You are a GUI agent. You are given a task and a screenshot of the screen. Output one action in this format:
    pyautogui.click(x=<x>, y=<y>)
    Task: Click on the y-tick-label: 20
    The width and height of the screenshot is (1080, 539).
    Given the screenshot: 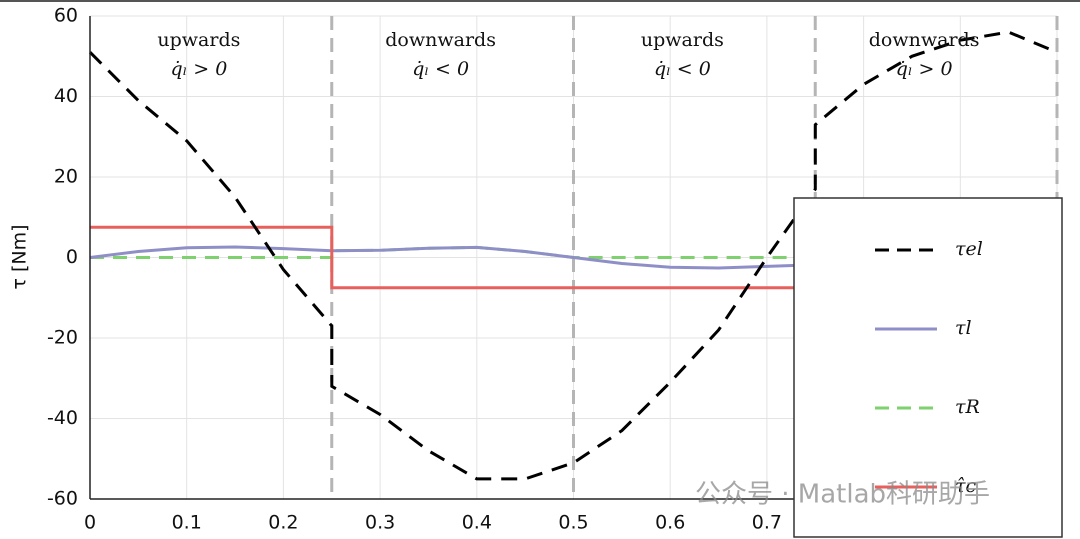 What is the action you would take?
    pyautogui.click(x=66, y=177)
    